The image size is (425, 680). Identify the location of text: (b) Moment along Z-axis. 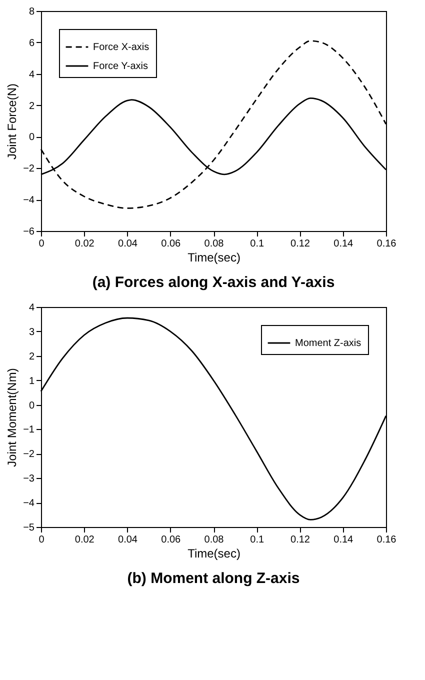
(213, 578).